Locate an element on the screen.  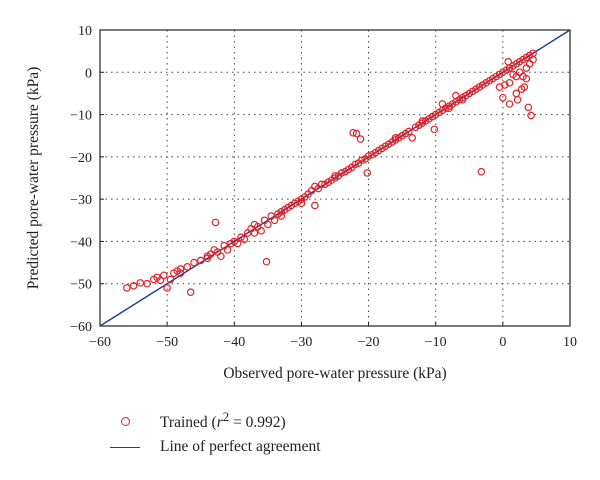
y-tick-label: 0 is located at coordinates (88, 73).